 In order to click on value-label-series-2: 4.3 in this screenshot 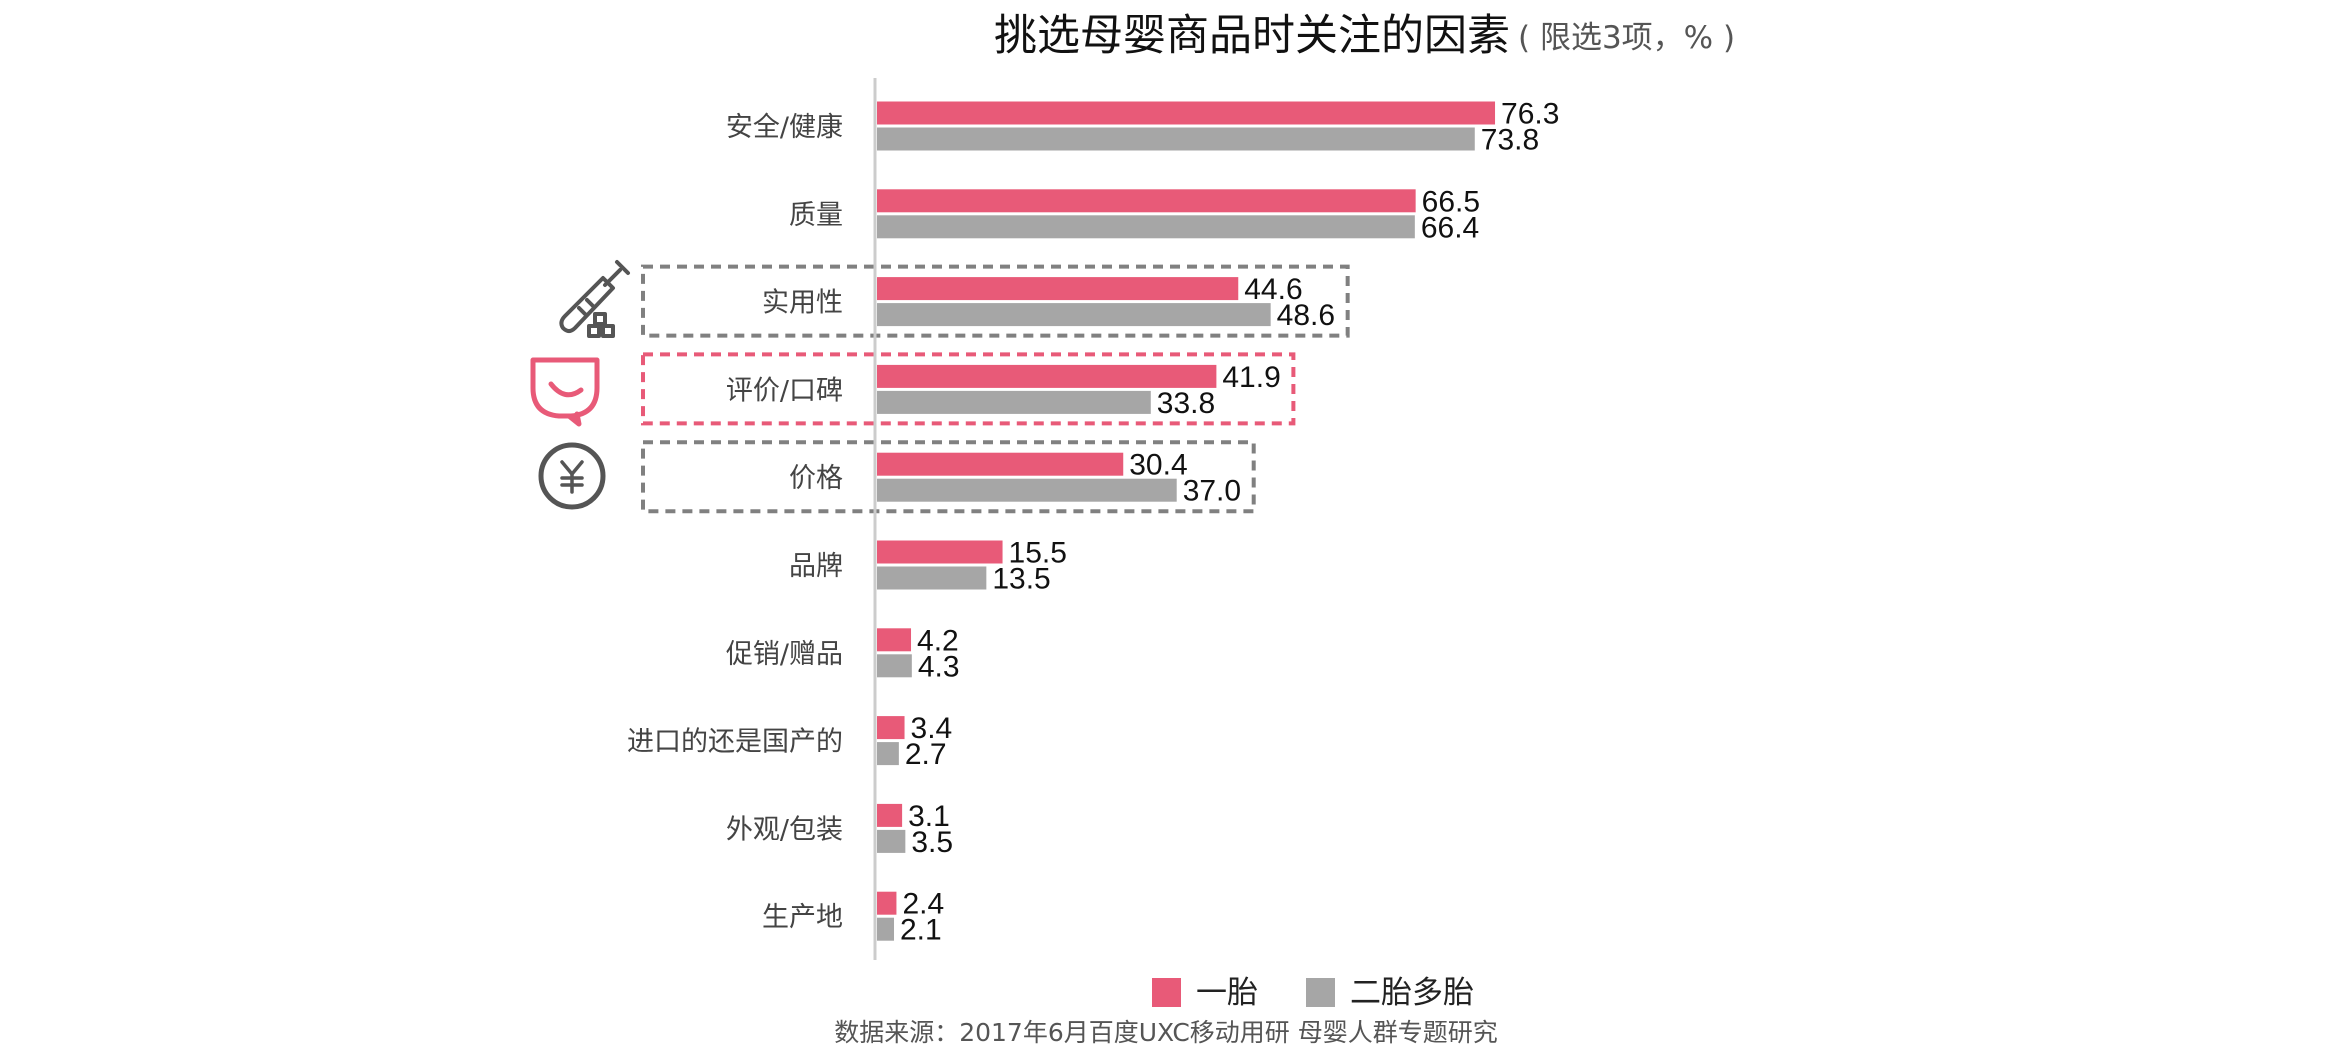, I will do `click(939, 666)`.